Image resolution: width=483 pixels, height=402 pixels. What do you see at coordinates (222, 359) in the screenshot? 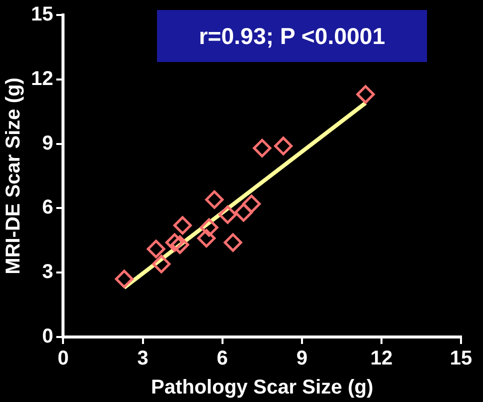
I see `x-tick-label: 6` at bounding box center [222, 359].